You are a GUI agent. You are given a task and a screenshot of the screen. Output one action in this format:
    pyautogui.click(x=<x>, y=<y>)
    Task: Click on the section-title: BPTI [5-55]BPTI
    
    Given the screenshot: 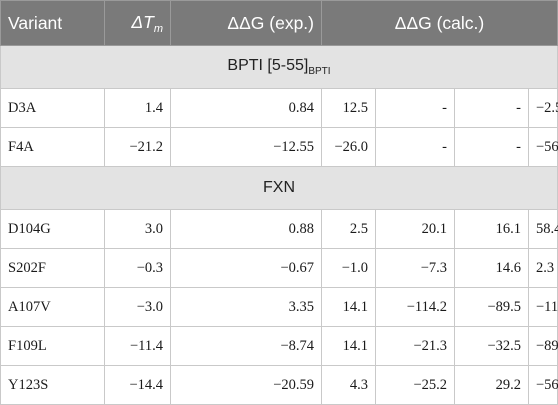 What is the action you would take?
    pyautogui.click(x=279, y=67)
    